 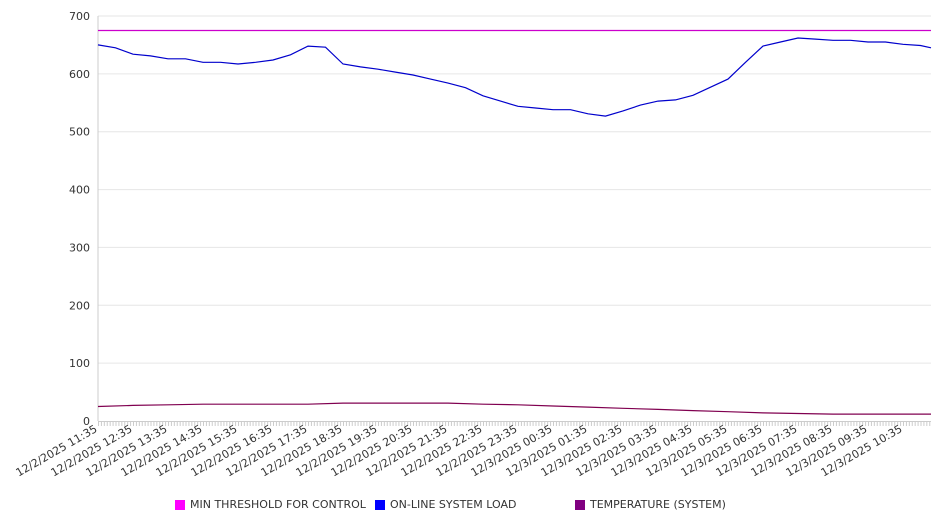 What do you see at coordinates (79, 190) in the screenshot?
I see `y-tick-label: 400` at bounding box center [79, 190].